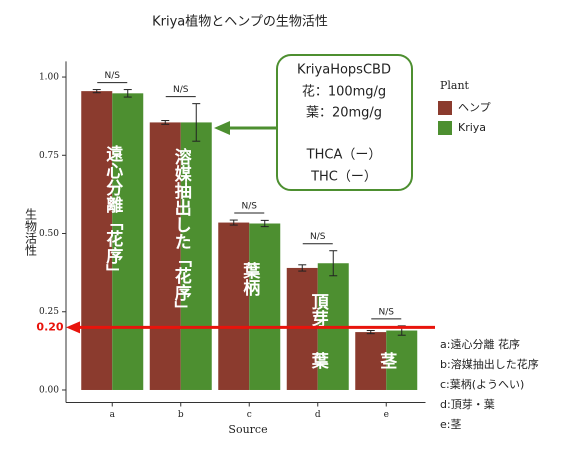 This screenshot has width=580, height=461. Describe the element at coordinates (49, 326) in the screenshot. I see `reference-label: 0.20` at that location.